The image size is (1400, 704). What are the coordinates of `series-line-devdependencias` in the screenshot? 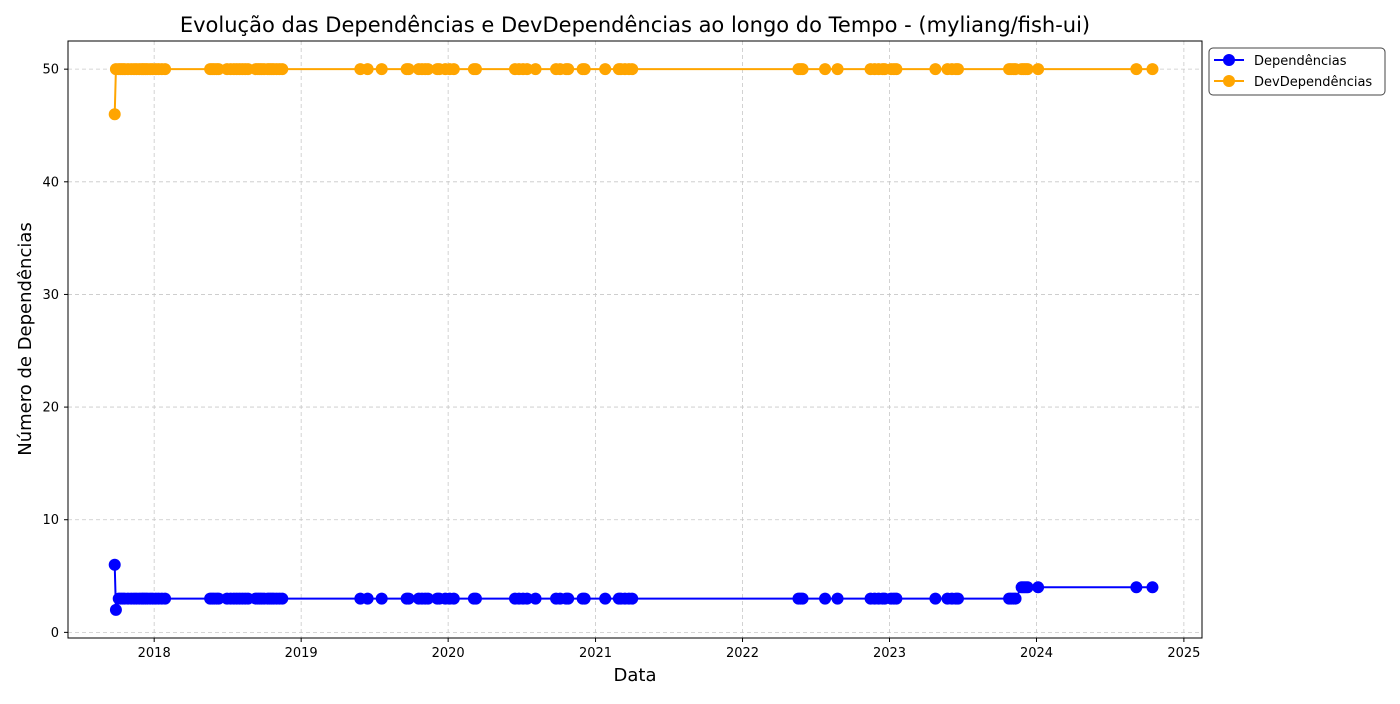 It's located at (633, 91).